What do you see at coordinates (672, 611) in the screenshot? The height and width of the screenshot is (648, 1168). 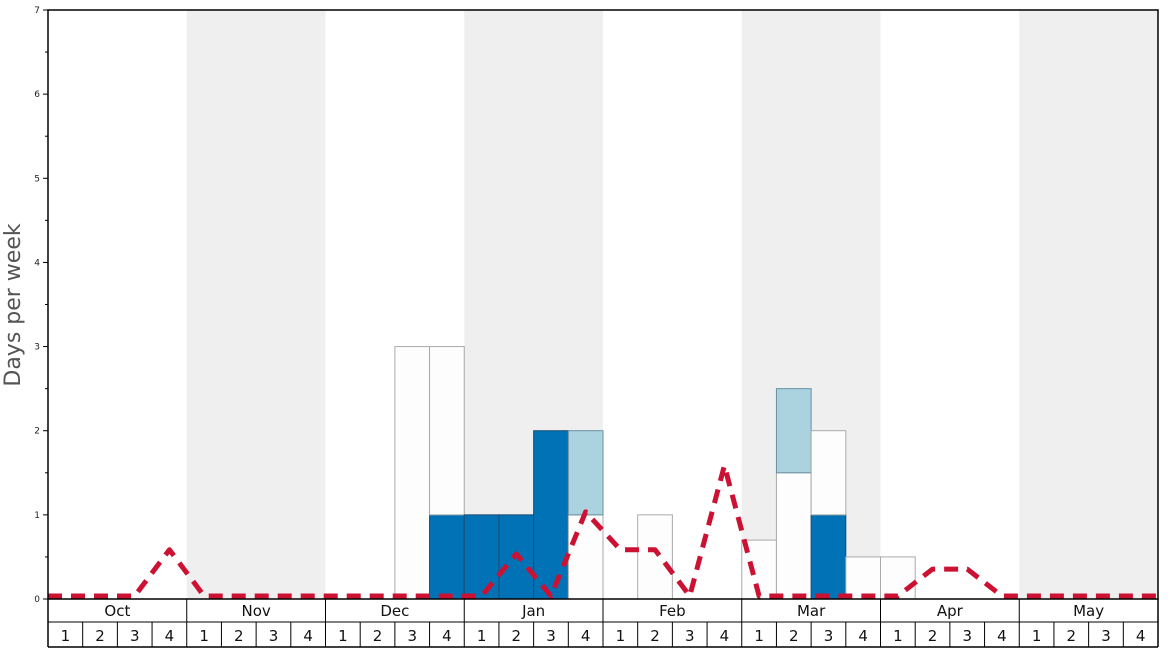 I see `month-label-feb: Feb` at bounding box center [672, 611].